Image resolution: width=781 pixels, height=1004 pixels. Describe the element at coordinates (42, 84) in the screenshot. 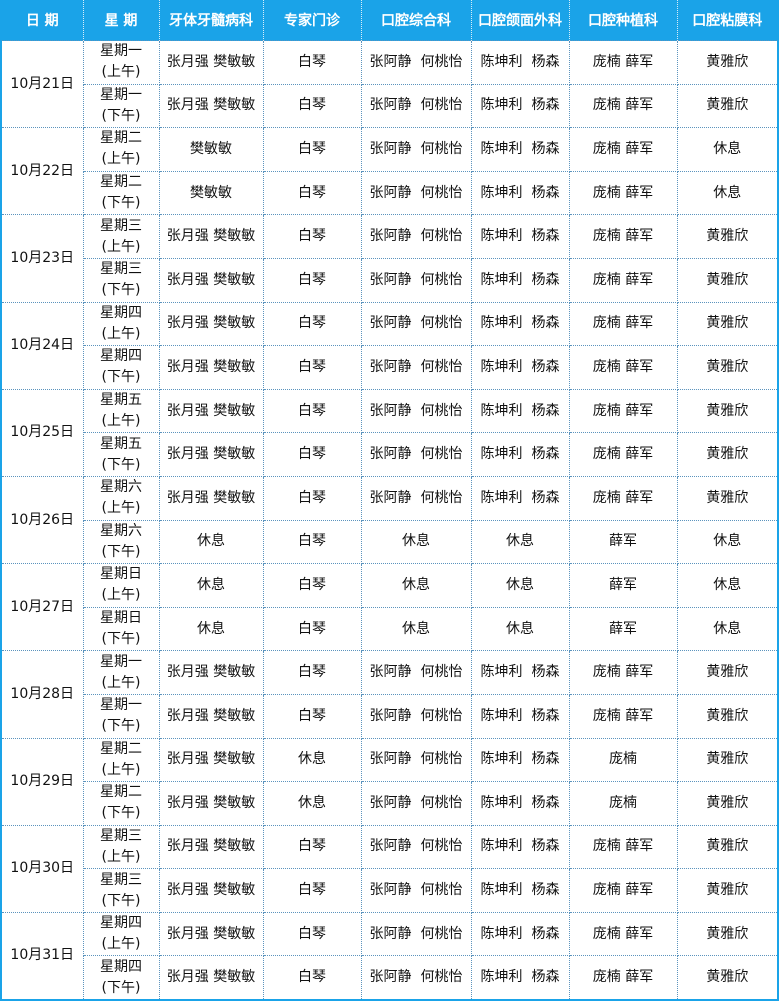

I see `date-cell: 10月21日` at that location.